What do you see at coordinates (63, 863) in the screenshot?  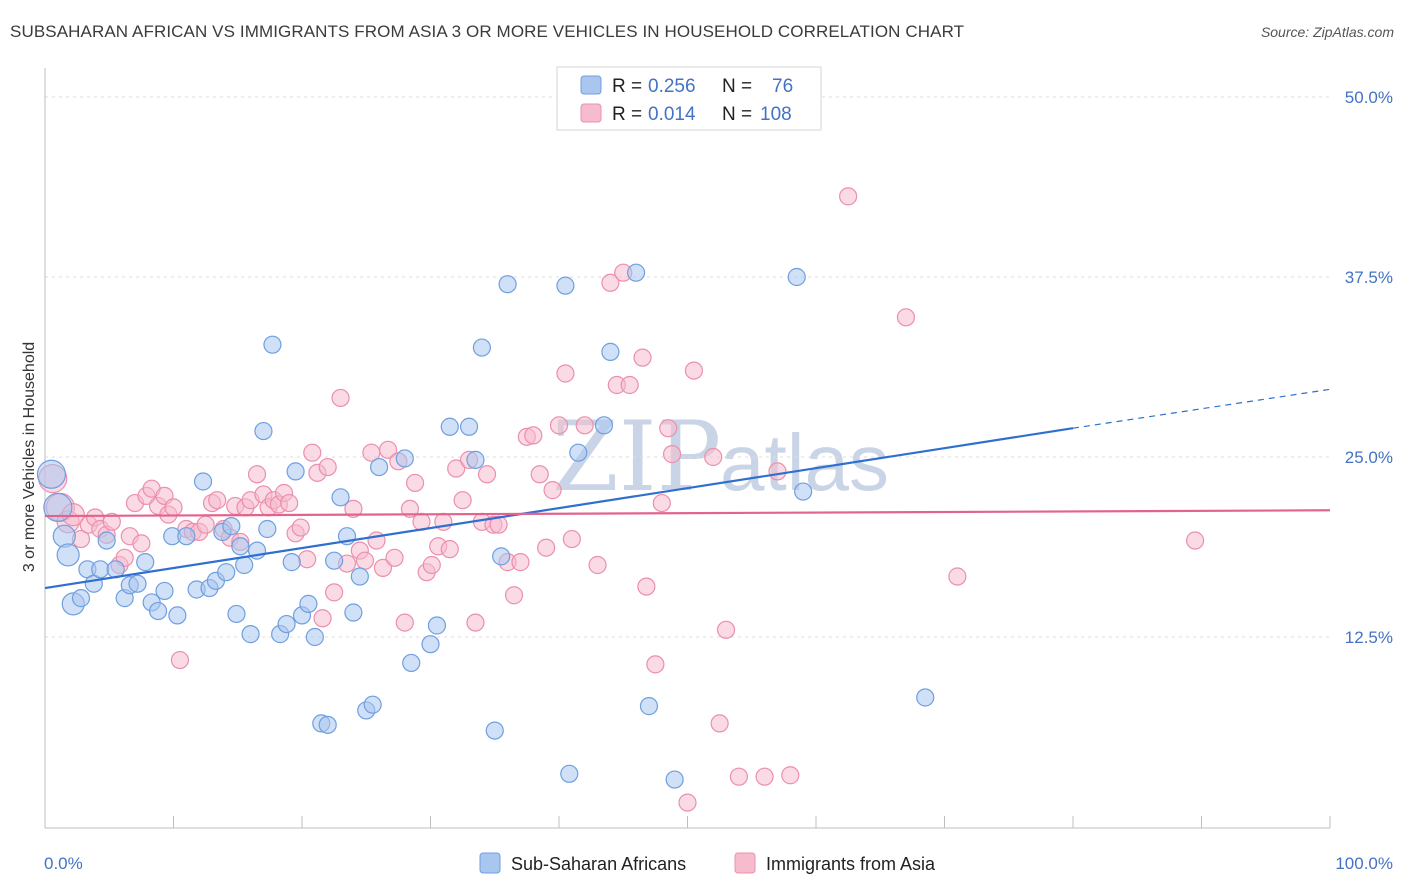 I see `x-tick-label-0: 0.0%` at bounding box center [63, 863].